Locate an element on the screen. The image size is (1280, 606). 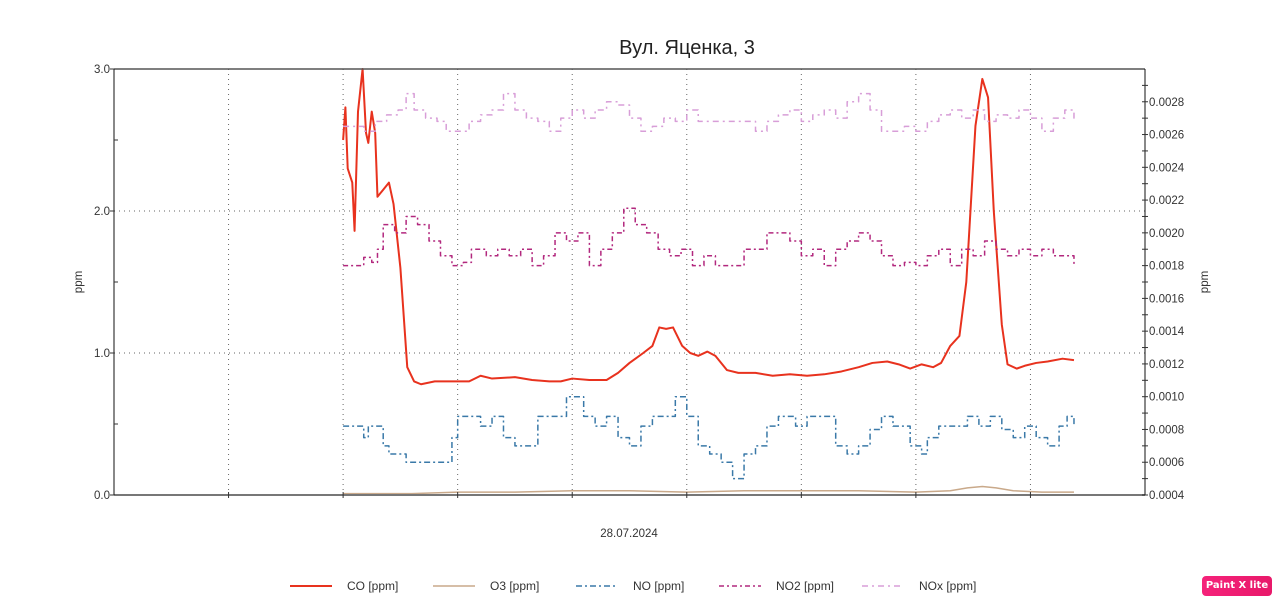
chart-title: Вул. Яценка, 3 is located at coordinates (687, 48).